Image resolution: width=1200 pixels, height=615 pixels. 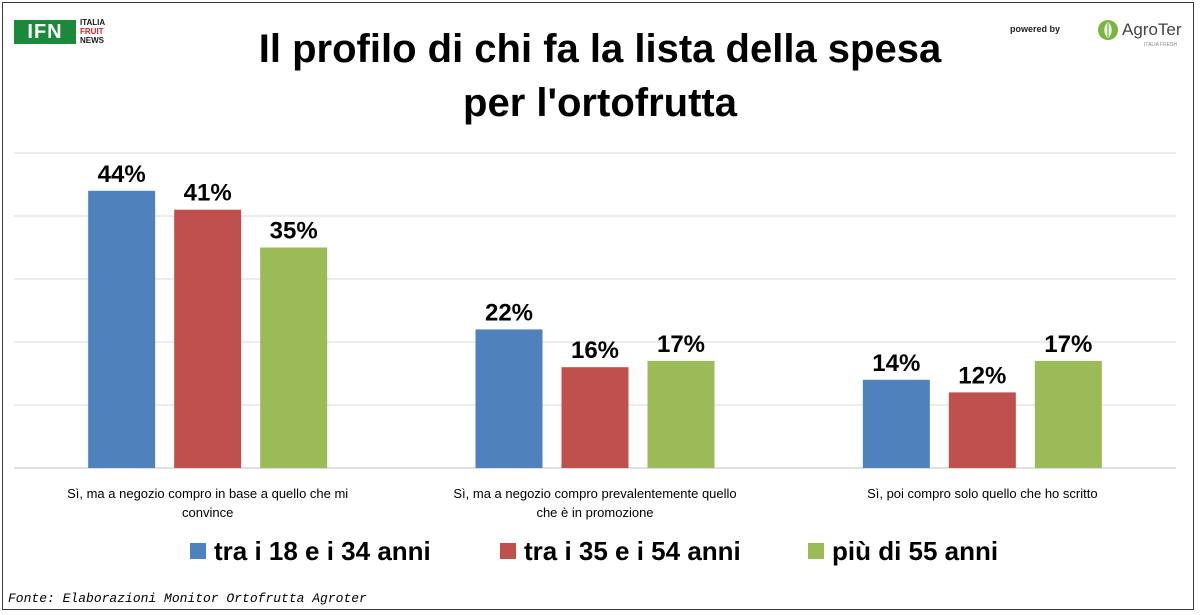 I want to click on bar-55-plus-cat3, so click(x=1068, y=414).